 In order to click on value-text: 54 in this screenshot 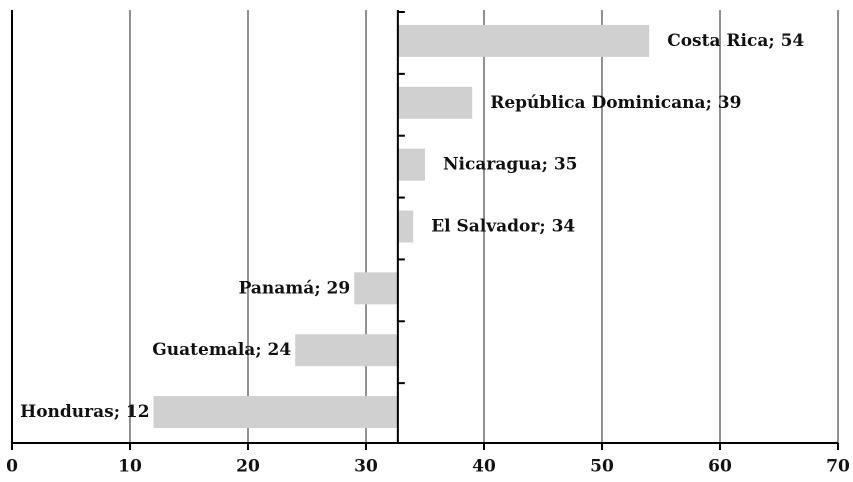, I will do `click(793, 40)`.